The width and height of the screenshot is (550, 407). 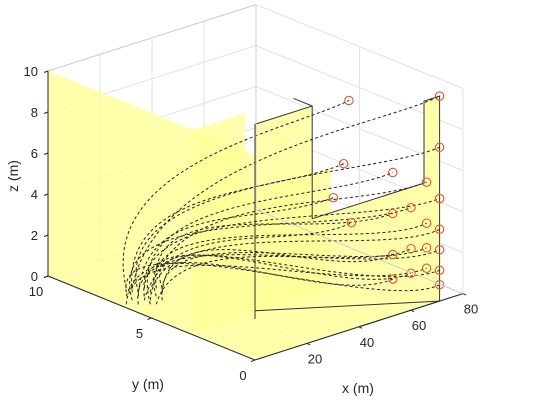 What do you see at coordinates (367, 342) in the screenshot?
I see `x-tick-label: 40` at bounding box center [367, 342].